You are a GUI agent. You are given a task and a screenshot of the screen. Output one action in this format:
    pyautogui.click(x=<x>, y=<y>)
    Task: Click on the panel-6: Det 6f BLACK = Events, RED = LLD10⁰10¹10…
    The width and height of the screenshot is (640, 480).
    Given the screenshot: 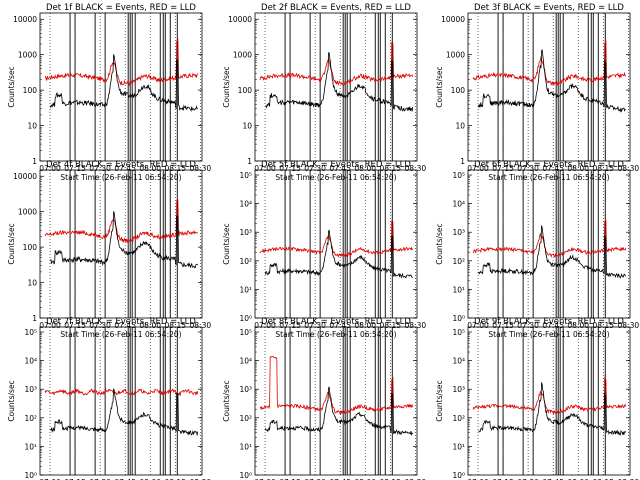 What is the action you would take?
    pyautogui.click(x=537, y=249)
    